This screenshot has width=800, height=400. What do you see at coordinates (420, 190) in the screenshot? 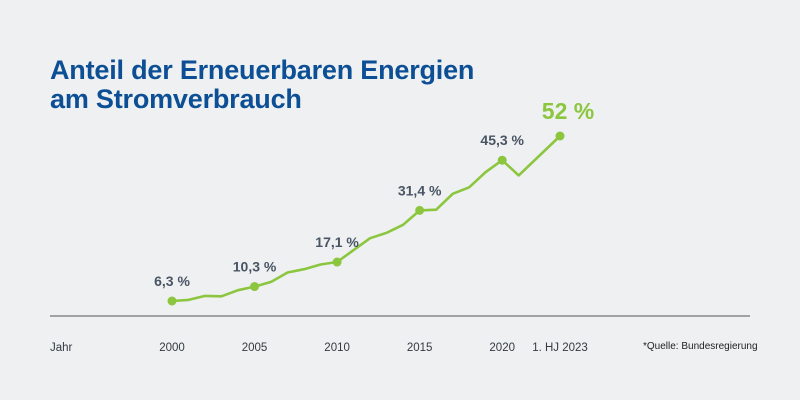
I see `data-value-label: 31,4 %` at bounding box center [420, 190].